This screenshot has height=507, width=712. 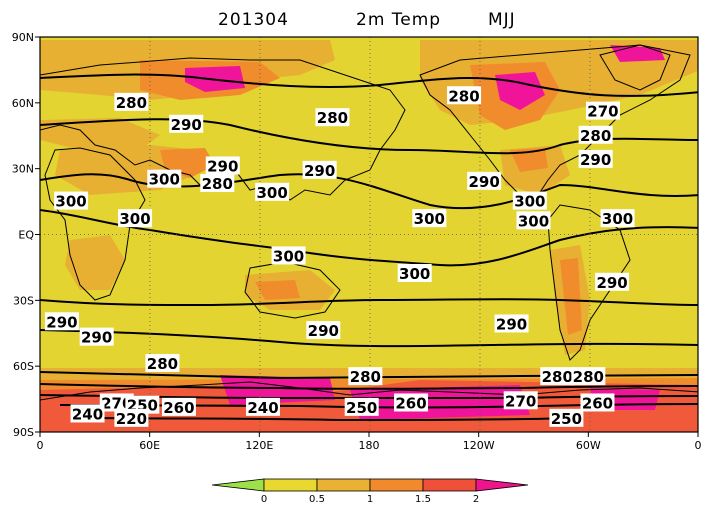 What do you see at coordinates (476, 499) in the screenshot?
I see `colorbar-tick-label: 2` at bounding box center [476, 499].